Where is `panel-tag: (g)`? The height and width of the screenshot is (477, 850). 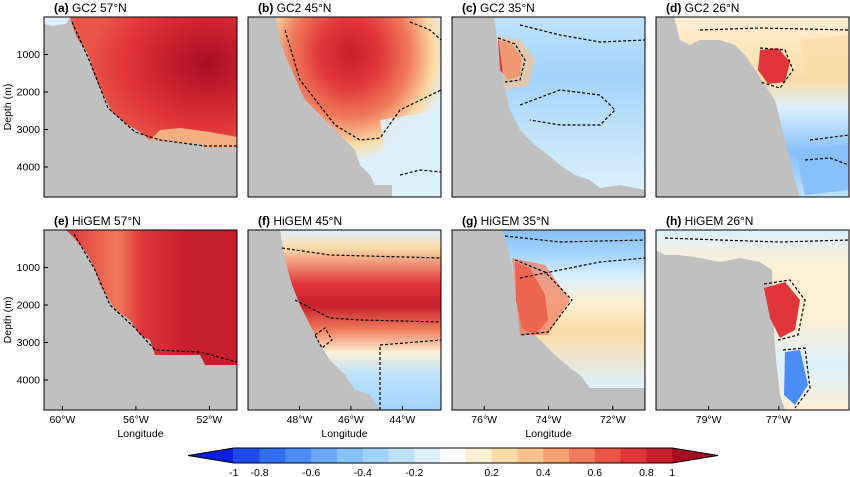 panel-tag: (g) is located at coordinates (471, 221).